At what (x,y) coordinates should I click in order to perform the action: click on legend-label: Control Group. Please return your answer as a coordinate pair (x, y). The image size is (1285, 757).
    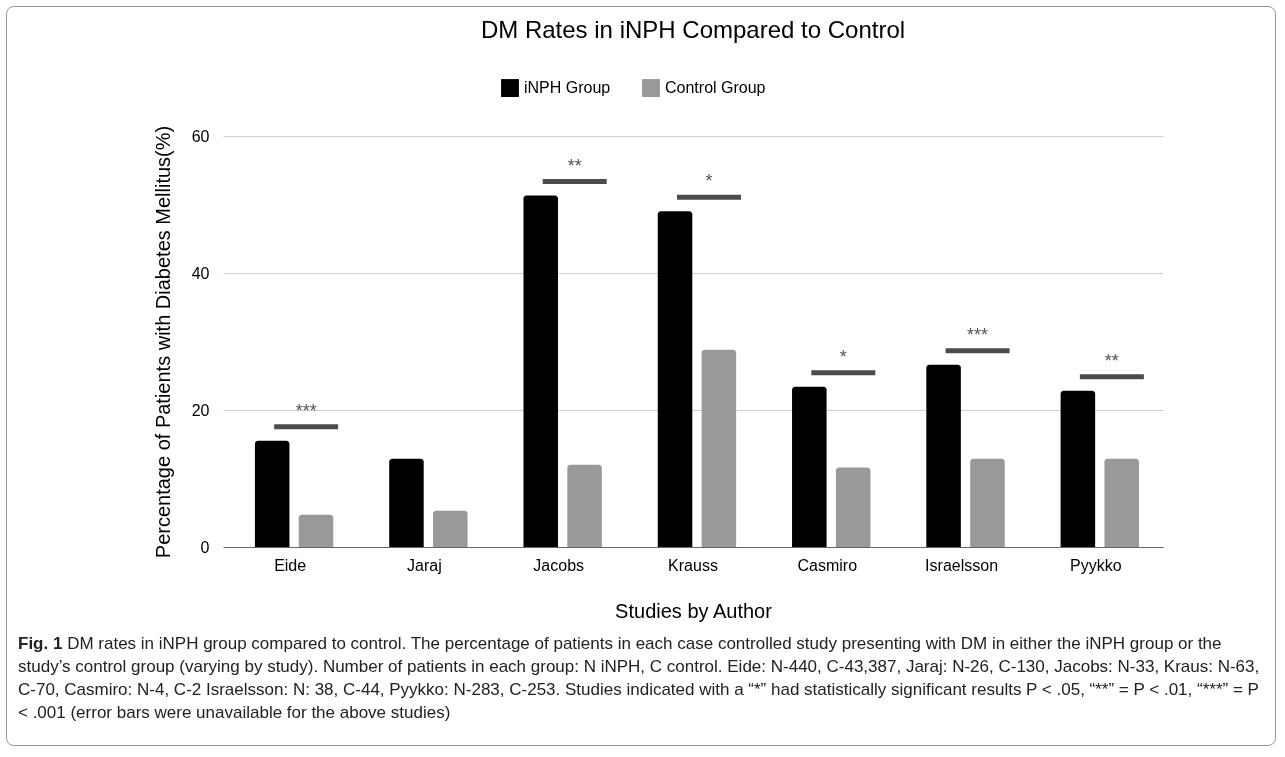
    Looking at the image, I should click on (715, 88).